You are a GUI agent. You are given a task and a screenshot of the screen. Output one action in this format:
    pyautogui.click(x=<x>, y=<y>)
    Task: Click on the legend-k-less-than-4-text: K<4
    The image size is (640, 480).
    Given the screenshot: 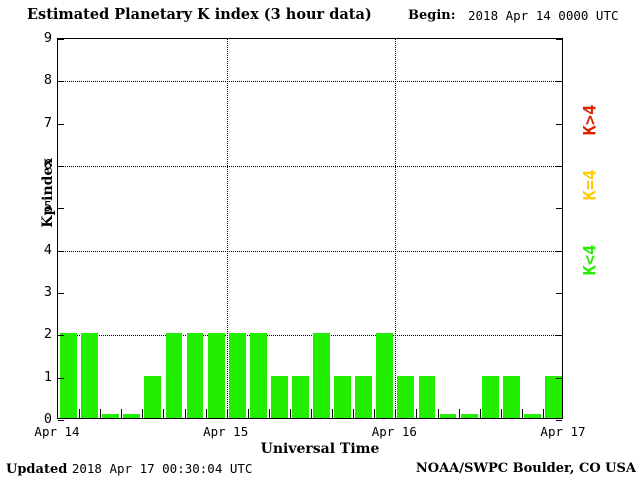 What is the action you would take?
    pyautogui.click(x=590, y=260)
    